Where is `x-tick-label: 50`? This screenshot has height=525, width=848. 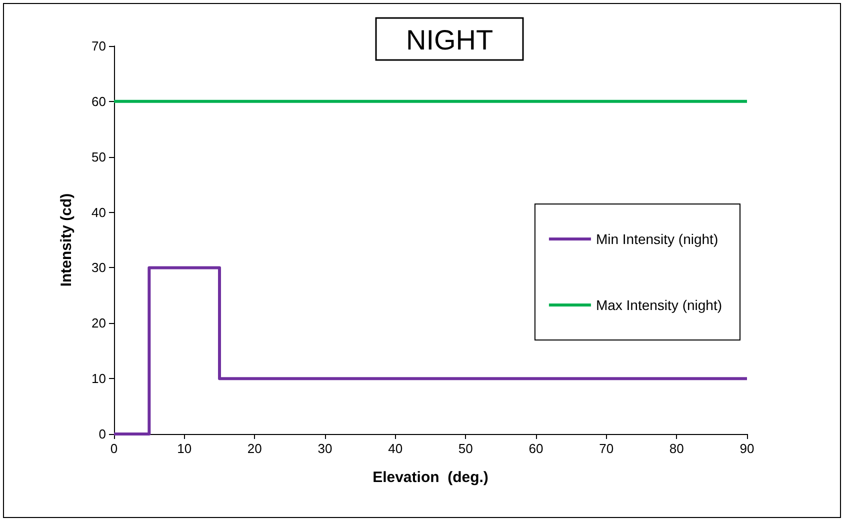
x-tick-label: 50 is located at coordinates (465, 448).